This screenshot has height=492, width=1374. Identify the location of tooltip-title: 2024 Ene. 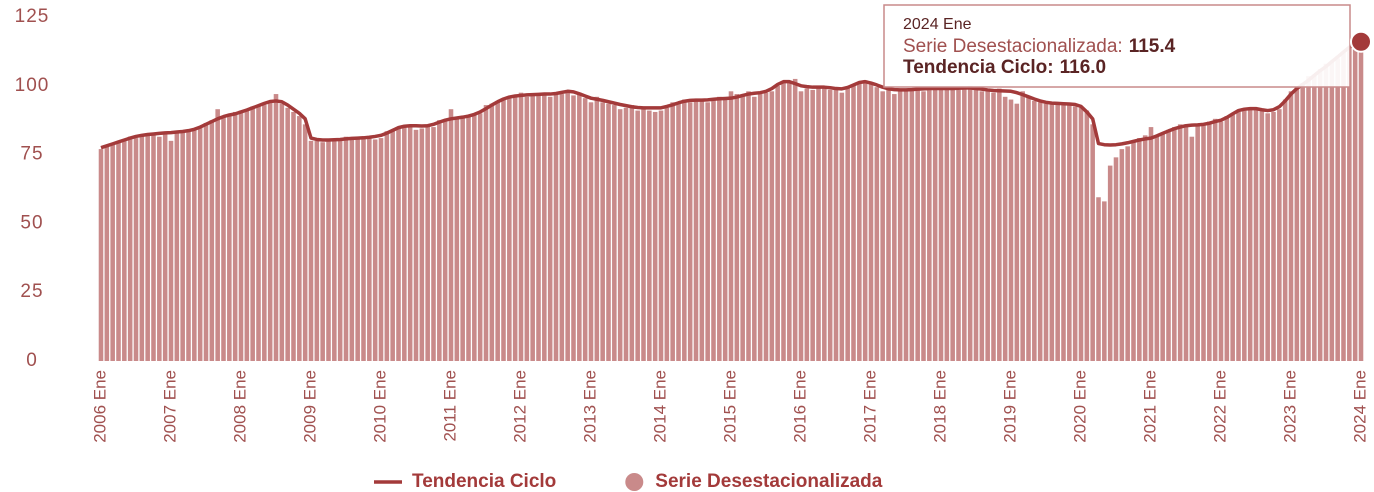
(937, 24).